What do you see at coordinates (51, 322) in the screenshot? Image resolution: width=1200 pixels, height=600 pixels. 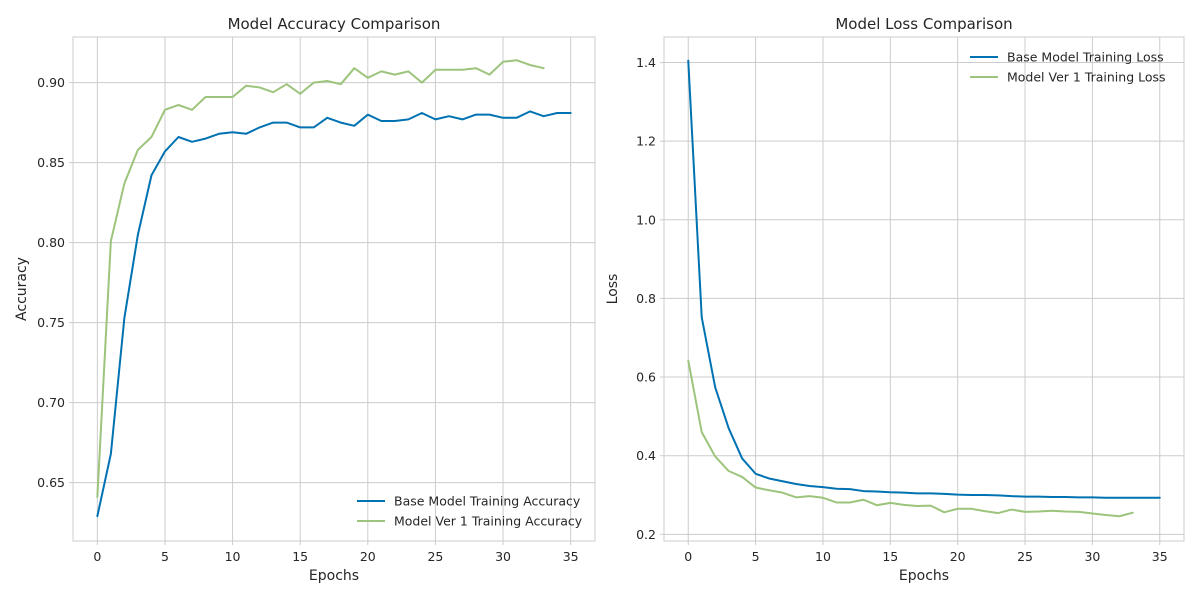 I see `y-tick-label: 0.75` at bounding box center [51, 322].